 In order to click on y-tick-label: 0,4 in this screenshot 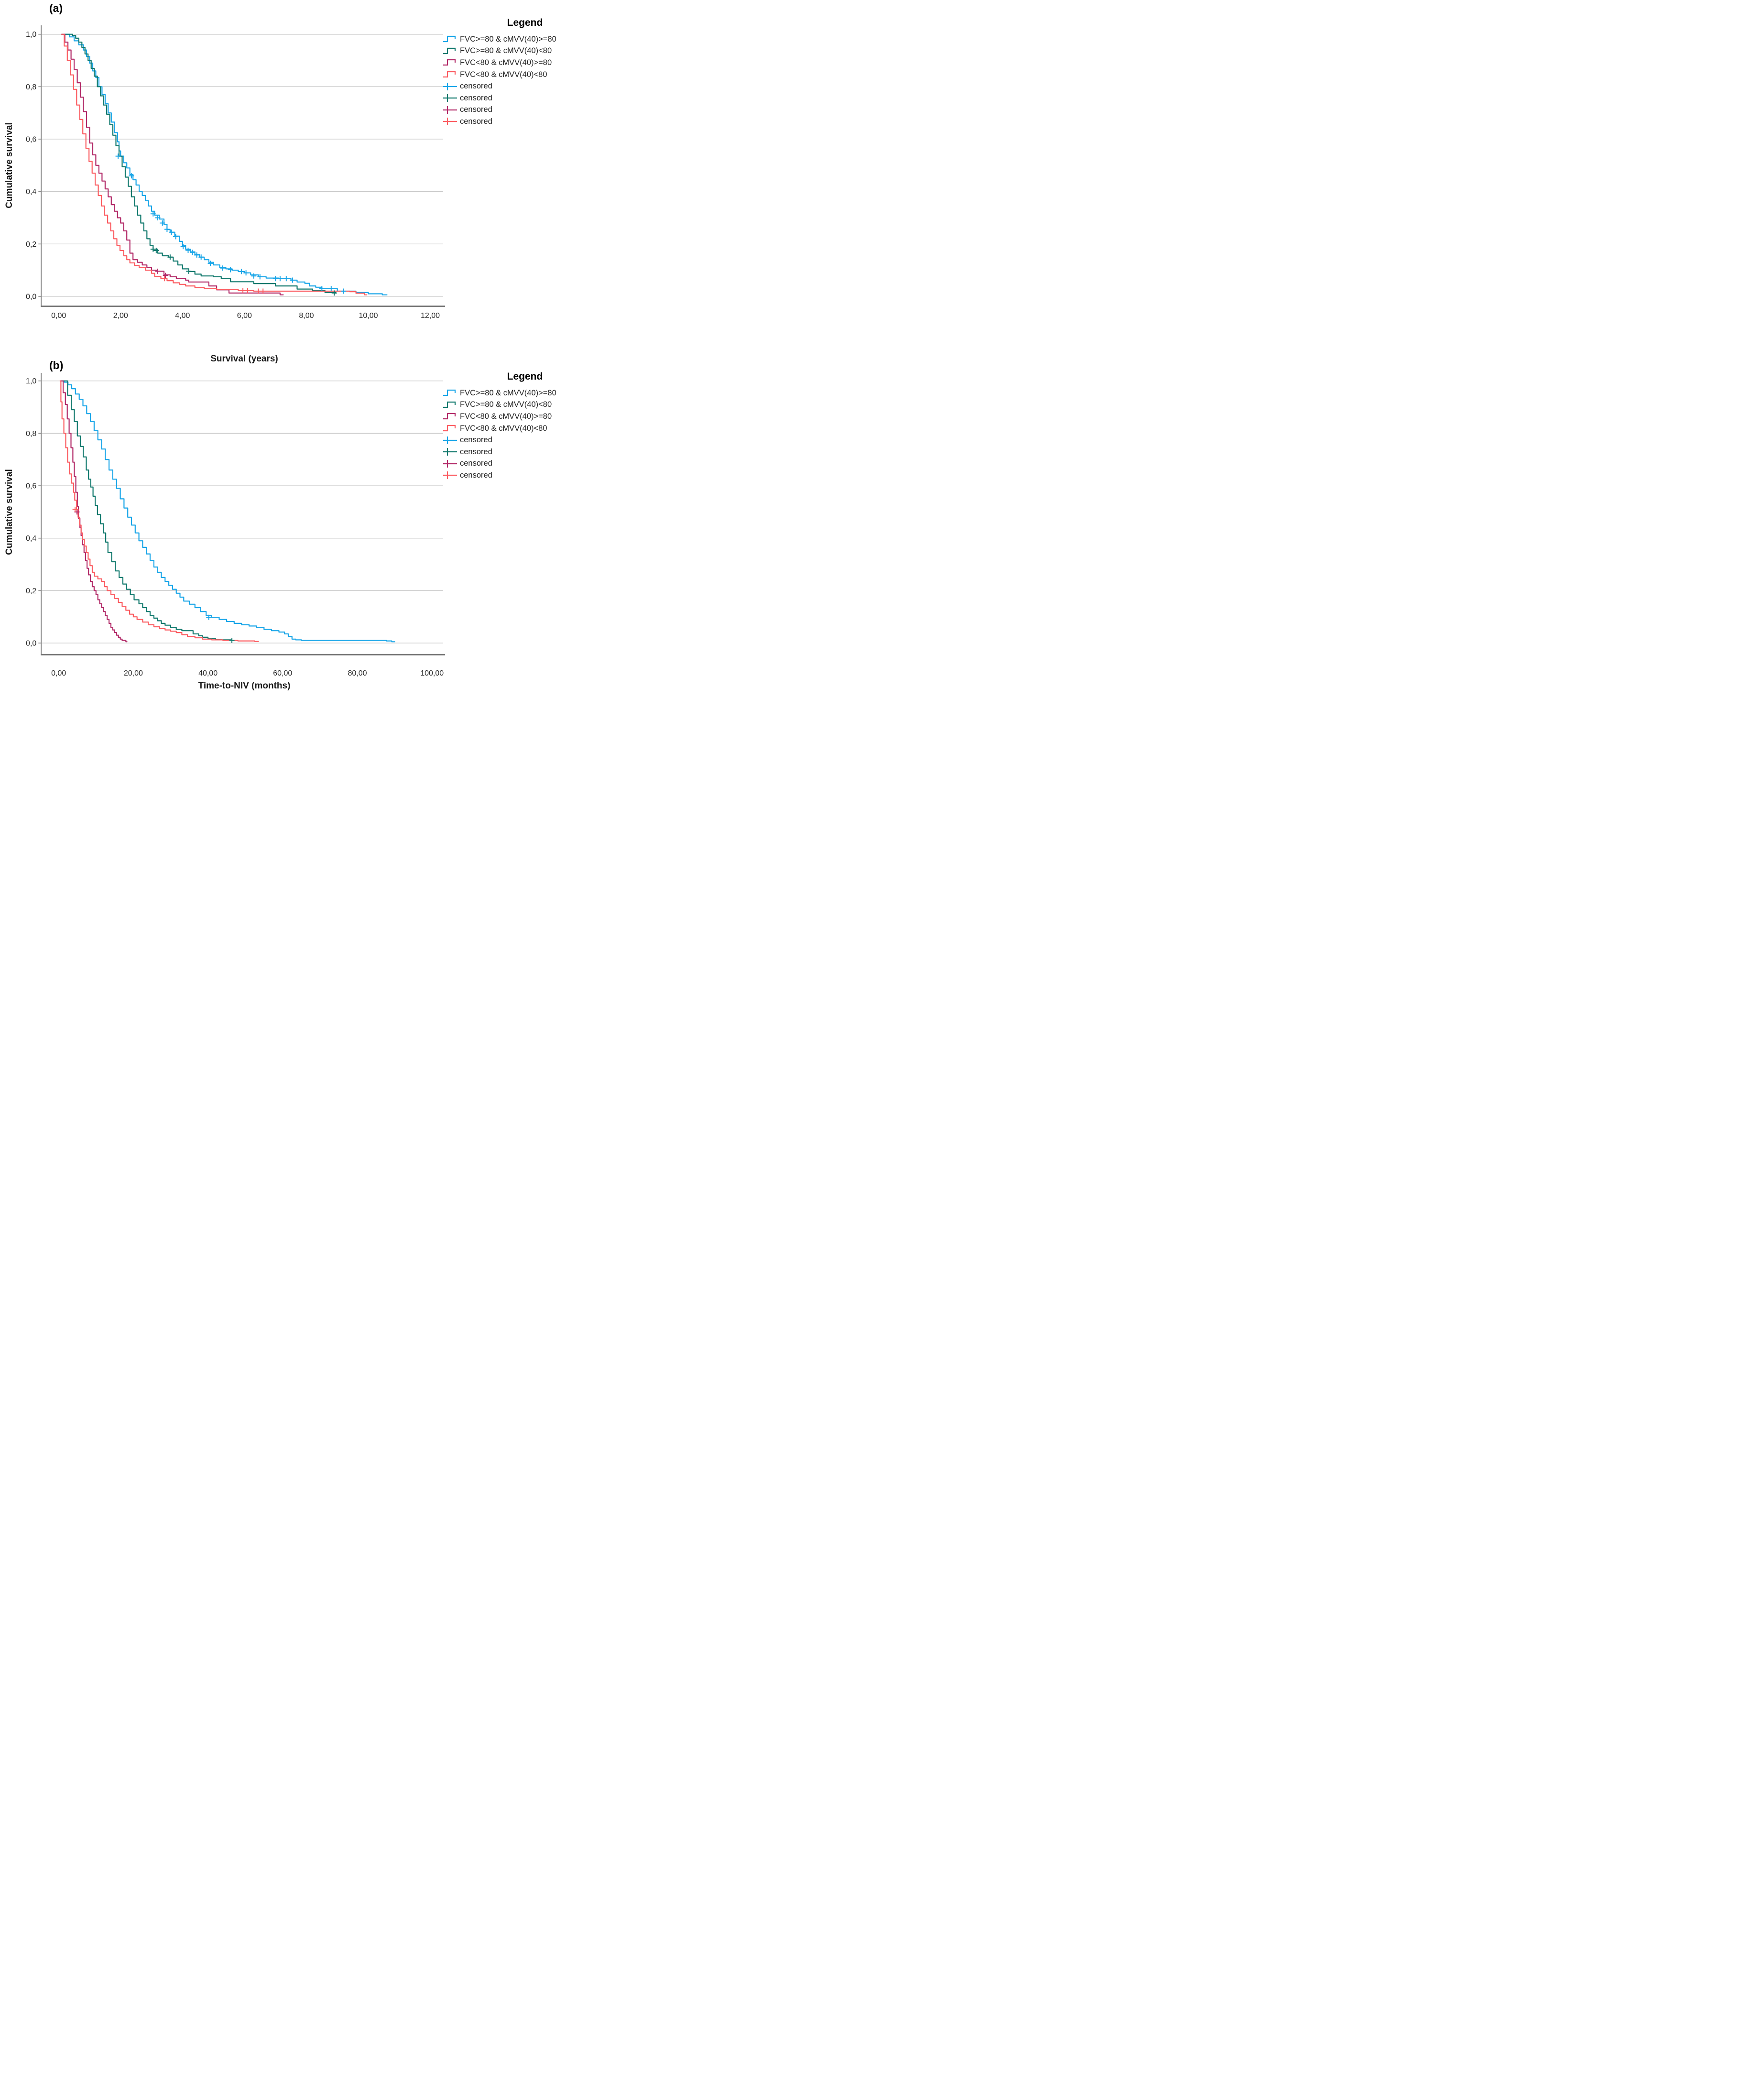, I will do `click(31, 192)`.